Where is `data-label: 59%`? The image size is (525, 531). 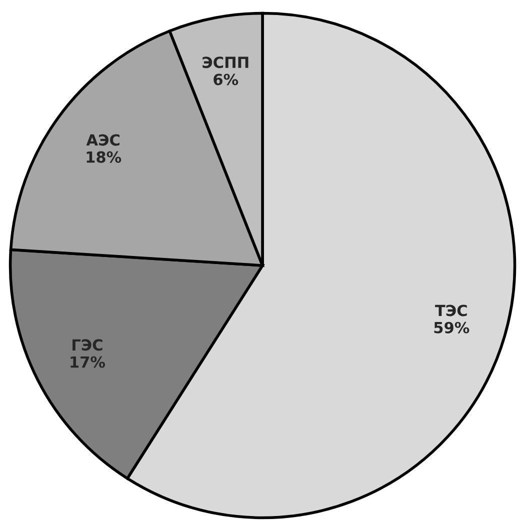
data-label: 59% is located at coordinates (452, 328).